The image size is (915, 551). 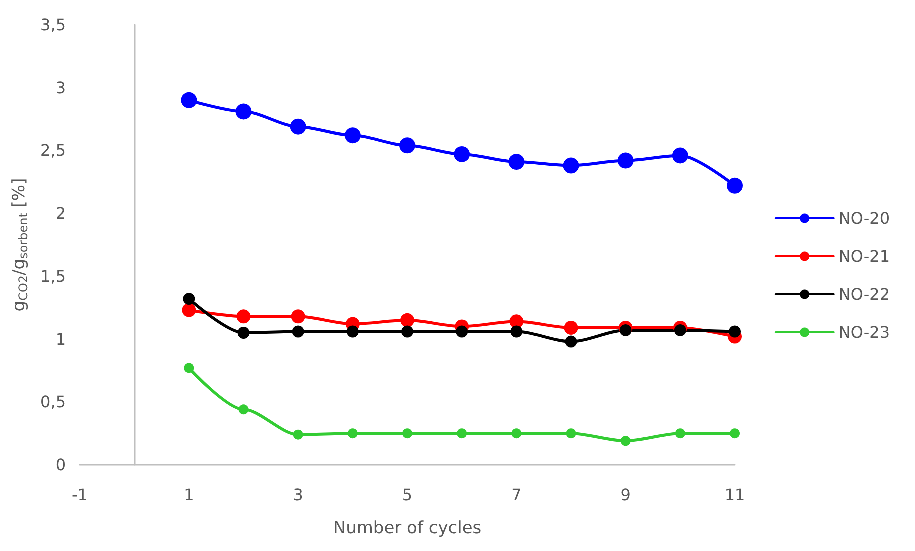 What do you see at coordinates (53, 276) in the screenshot?
I see `y-tick-label: 1,5` at bounding box center [53, 276].